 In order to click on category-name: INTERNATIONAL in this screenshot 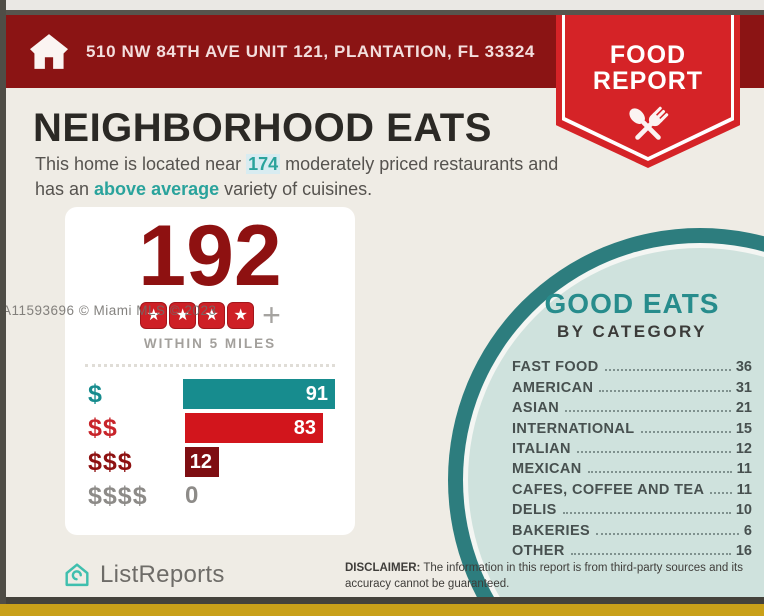, I will do `click(573, 428)`.